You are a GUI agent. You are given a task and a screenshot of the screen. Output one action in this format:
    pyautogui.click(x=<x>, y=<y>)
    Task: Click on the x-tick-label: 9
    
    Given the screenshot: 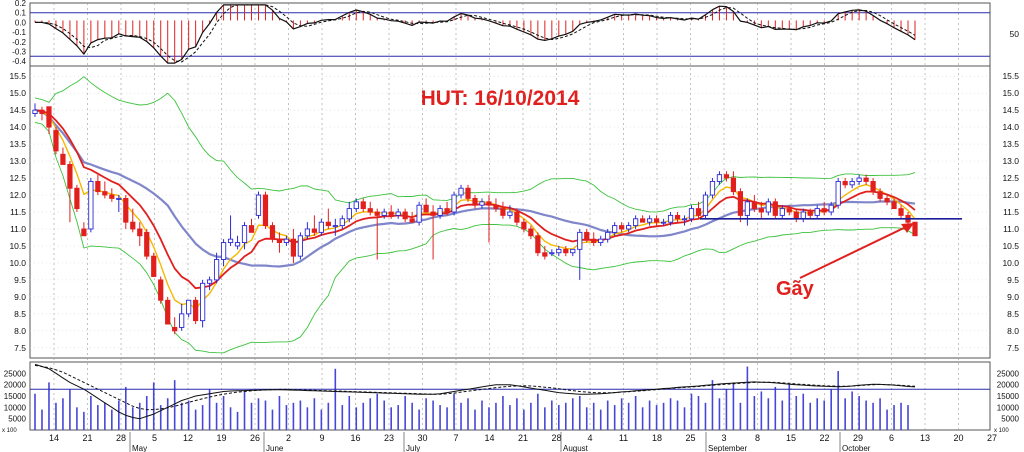 What is the action you would take?
    pyautogui.click(x=321, y=438)
    